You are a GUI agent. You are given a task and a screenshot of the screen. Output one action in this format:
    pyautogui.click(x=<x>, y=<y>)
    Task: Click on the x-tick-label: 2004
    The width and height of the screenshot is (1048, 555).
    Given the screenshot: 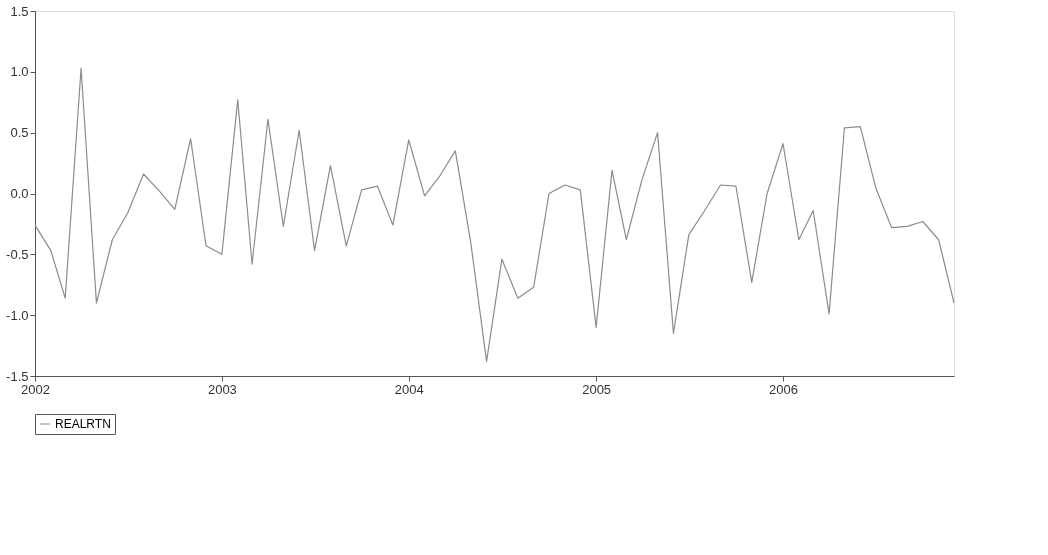 What is the action you would take?
    pyautogui.click(x=409, y=389)
    